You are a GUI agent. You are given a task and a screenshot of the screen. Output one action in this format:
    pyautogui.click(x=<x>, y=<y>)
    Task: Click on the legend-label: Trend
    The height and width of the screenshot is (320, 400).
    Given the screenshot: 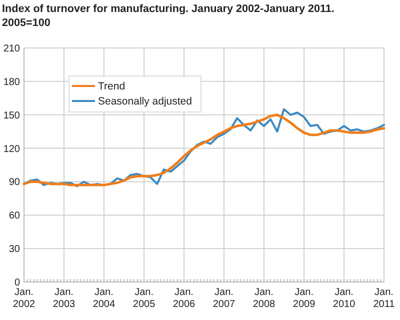 What is the action you would take?
    pyautogui.click(x=112, y=86)
    